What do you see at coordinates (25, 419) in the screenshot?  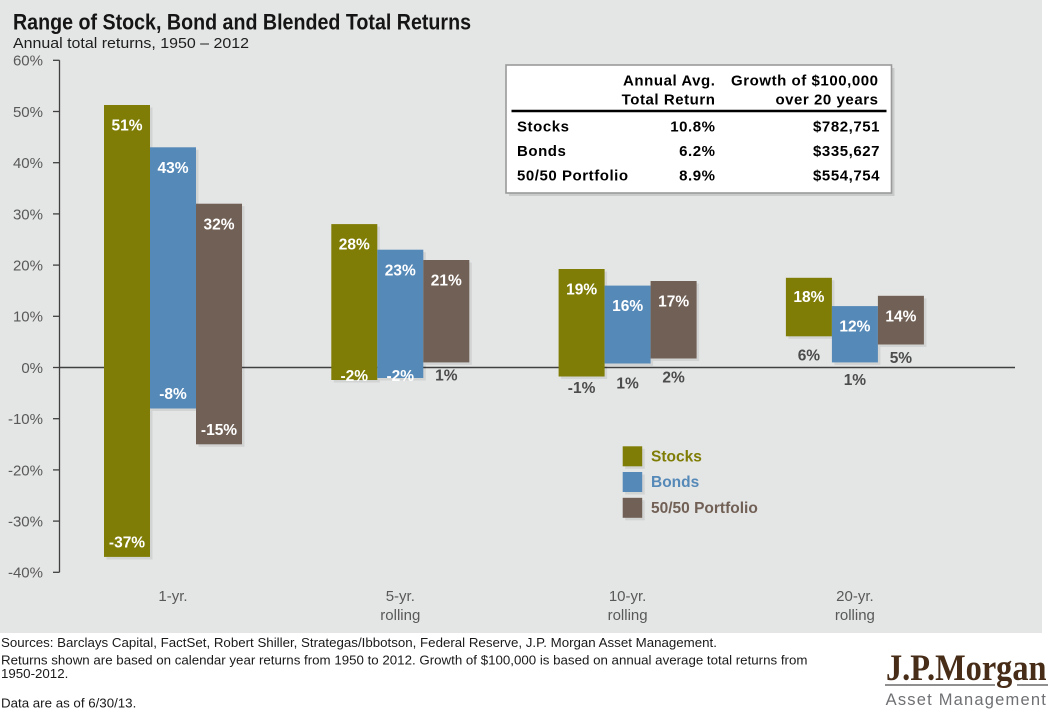 I see `svg-text: -10%` at bounding box center [25, 419].